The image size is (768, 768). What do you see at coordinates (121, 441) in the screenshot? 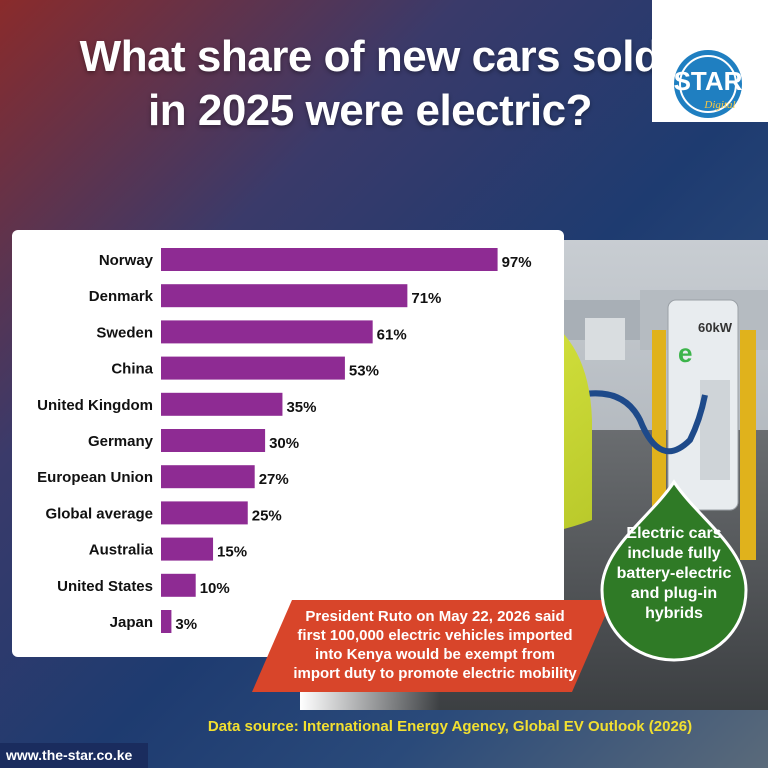
I see `category-label: Germany` at bounding box center [121, 441].